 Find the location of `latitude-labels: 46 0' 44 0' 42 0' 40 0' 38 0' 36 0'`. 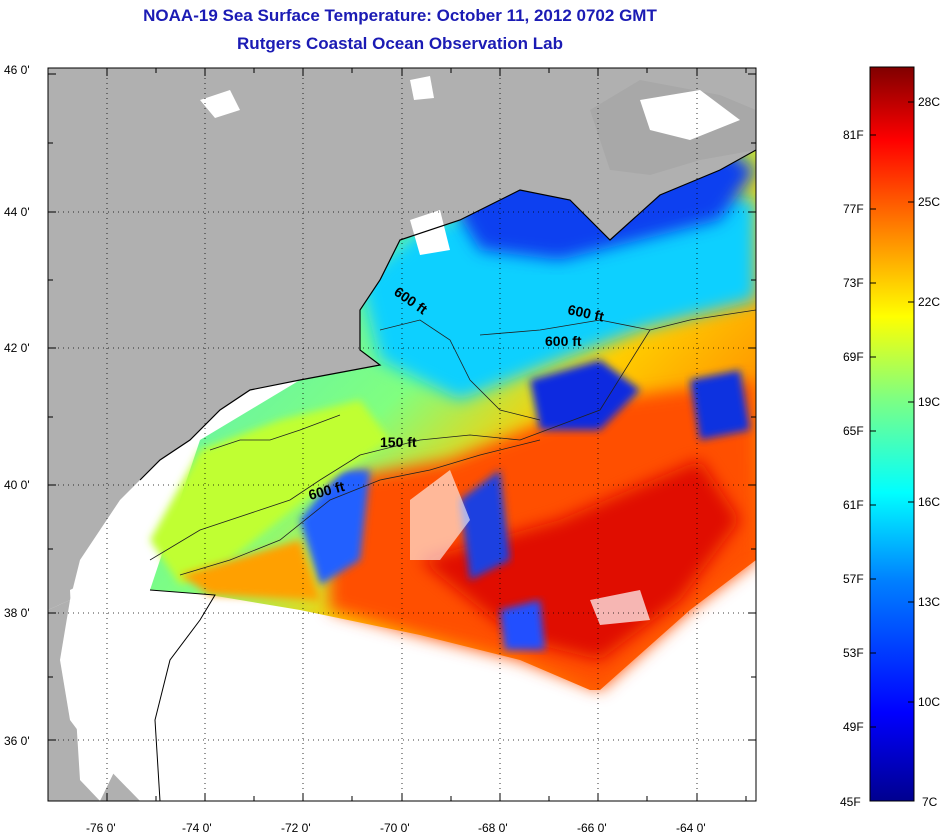

latitude-labels: 46 0' 44 0' 42 0' 40 0' 38 0' 36 0' is located at coordinates (17, 405).